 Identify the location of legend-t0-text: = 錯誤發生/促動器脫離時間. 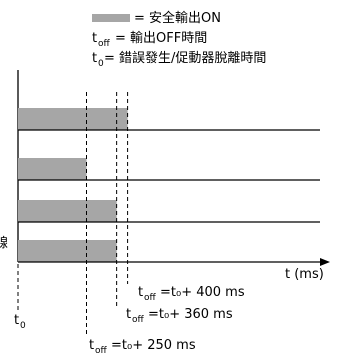
(185, 58).